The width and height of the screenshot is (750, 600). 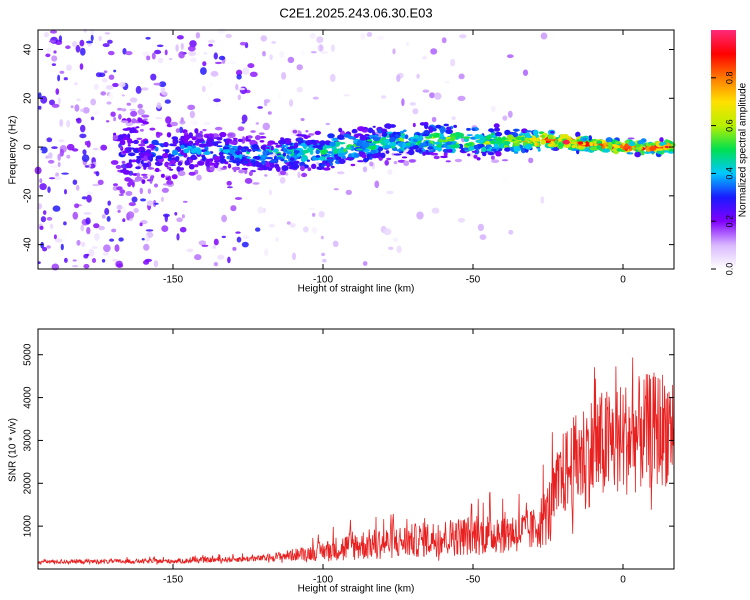 What do you see at coordinates (28, 50) in the screenshot?
I see `y-tick-label: 40` at bounding box center [28, 50].